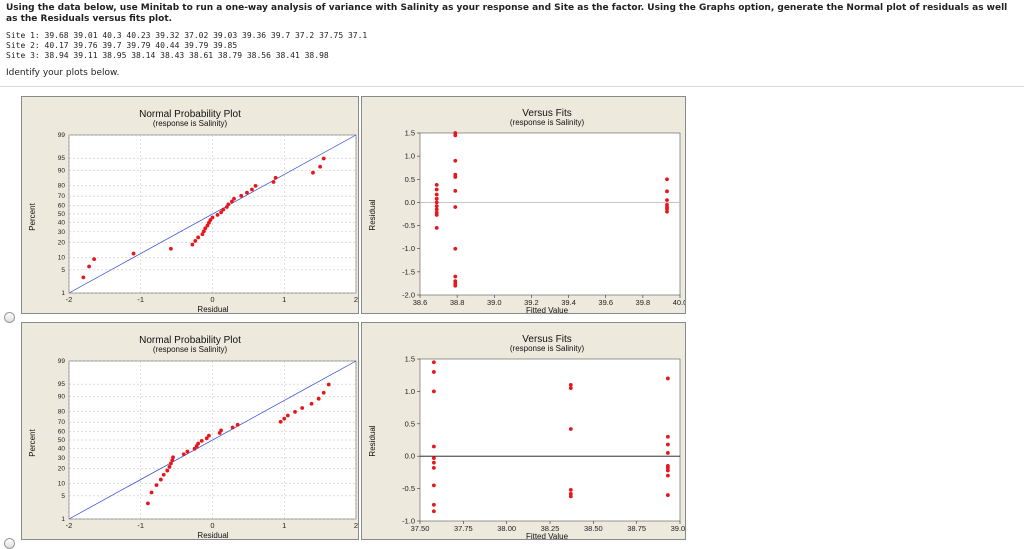 The height and width of the screenshot is (549, 1024). Describe the element at coordinates (284, 299) in the screenshot. I see `x-tick-label: 1` at that location.